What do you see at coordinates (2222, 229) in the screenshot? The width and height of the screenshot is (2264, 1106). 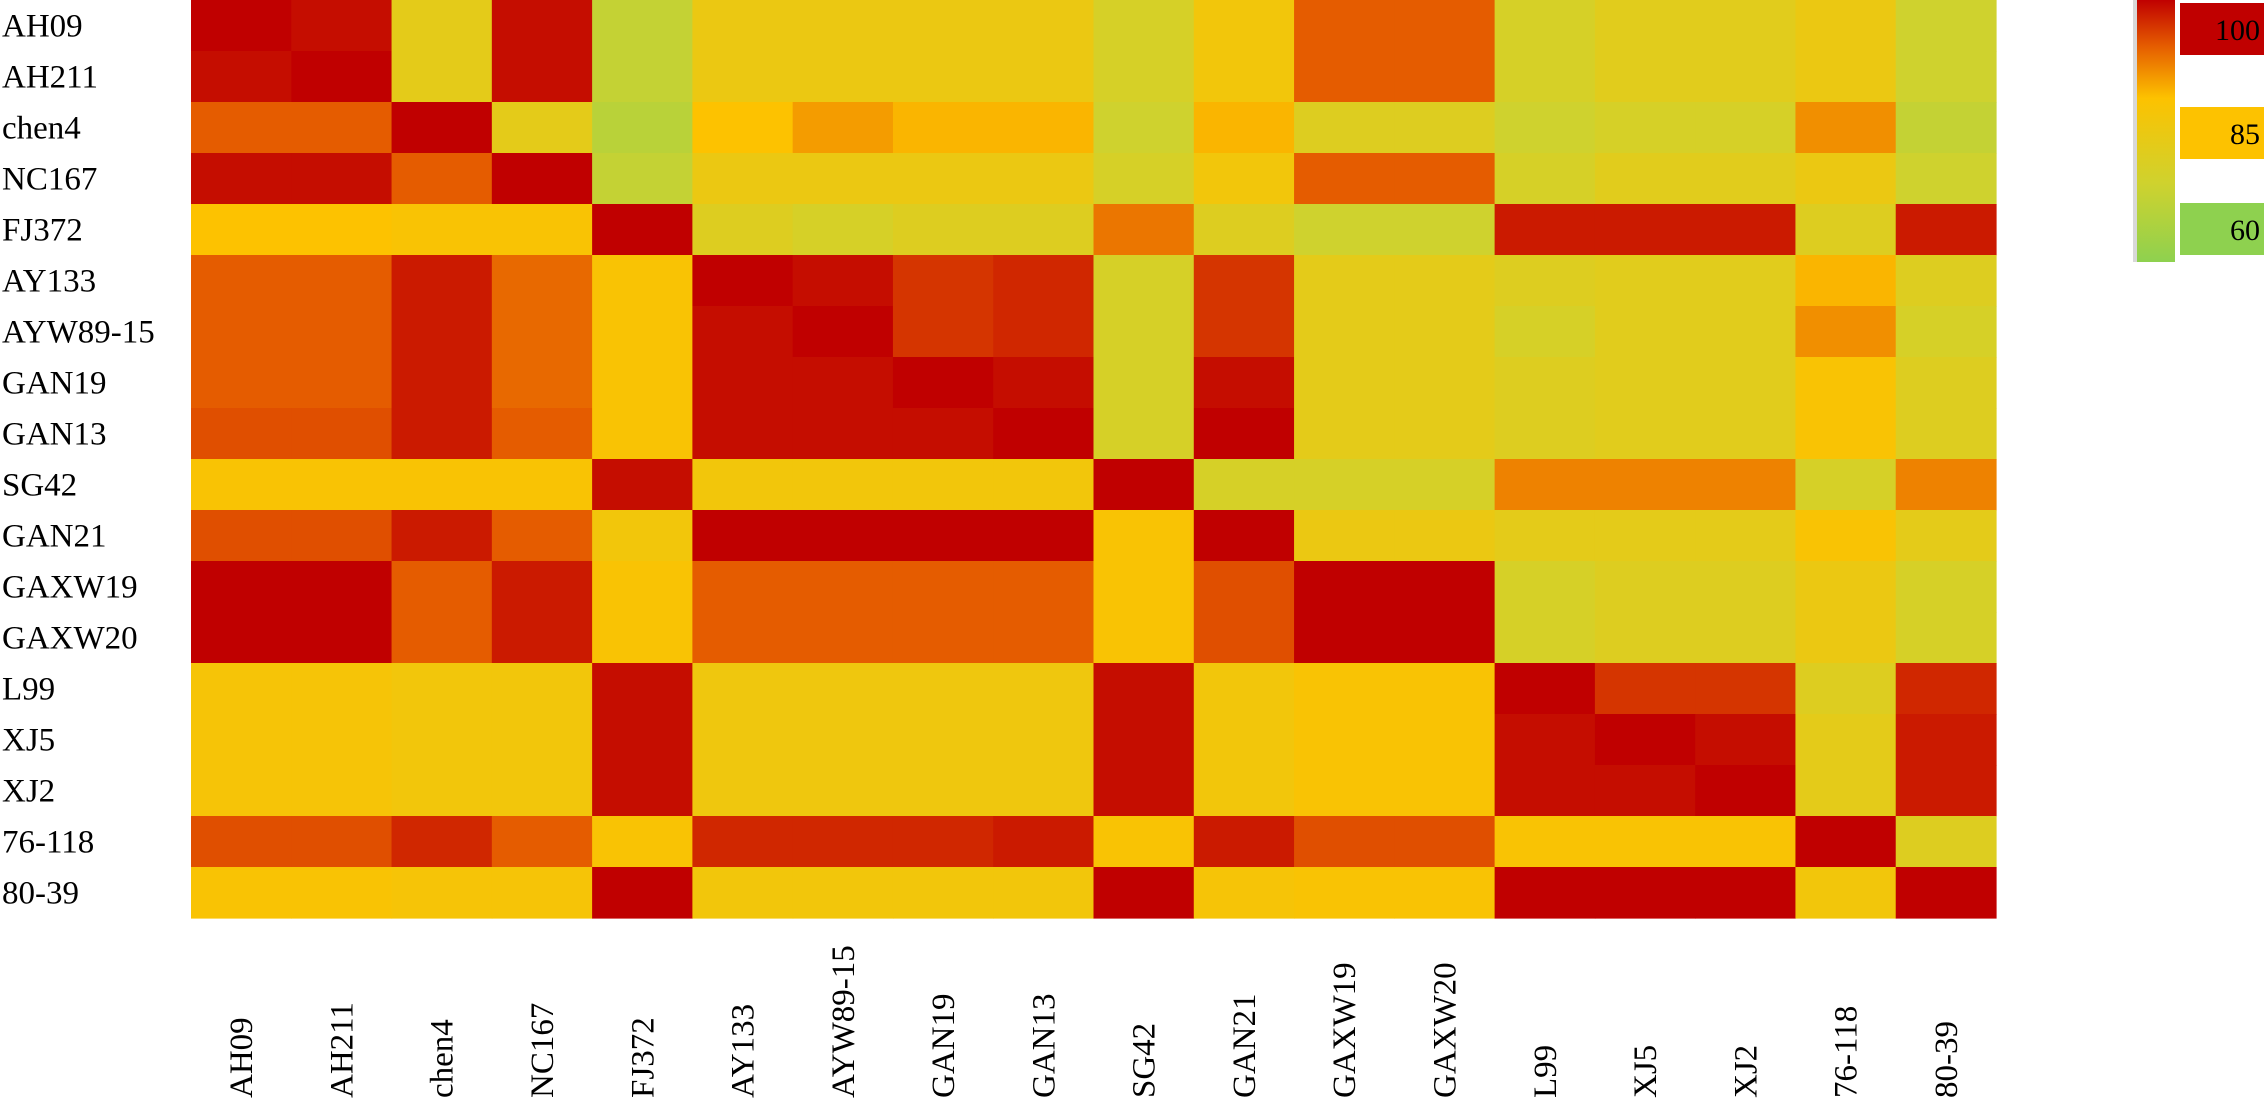 I see `legend-swatch` at bounding box center [2222, 229].